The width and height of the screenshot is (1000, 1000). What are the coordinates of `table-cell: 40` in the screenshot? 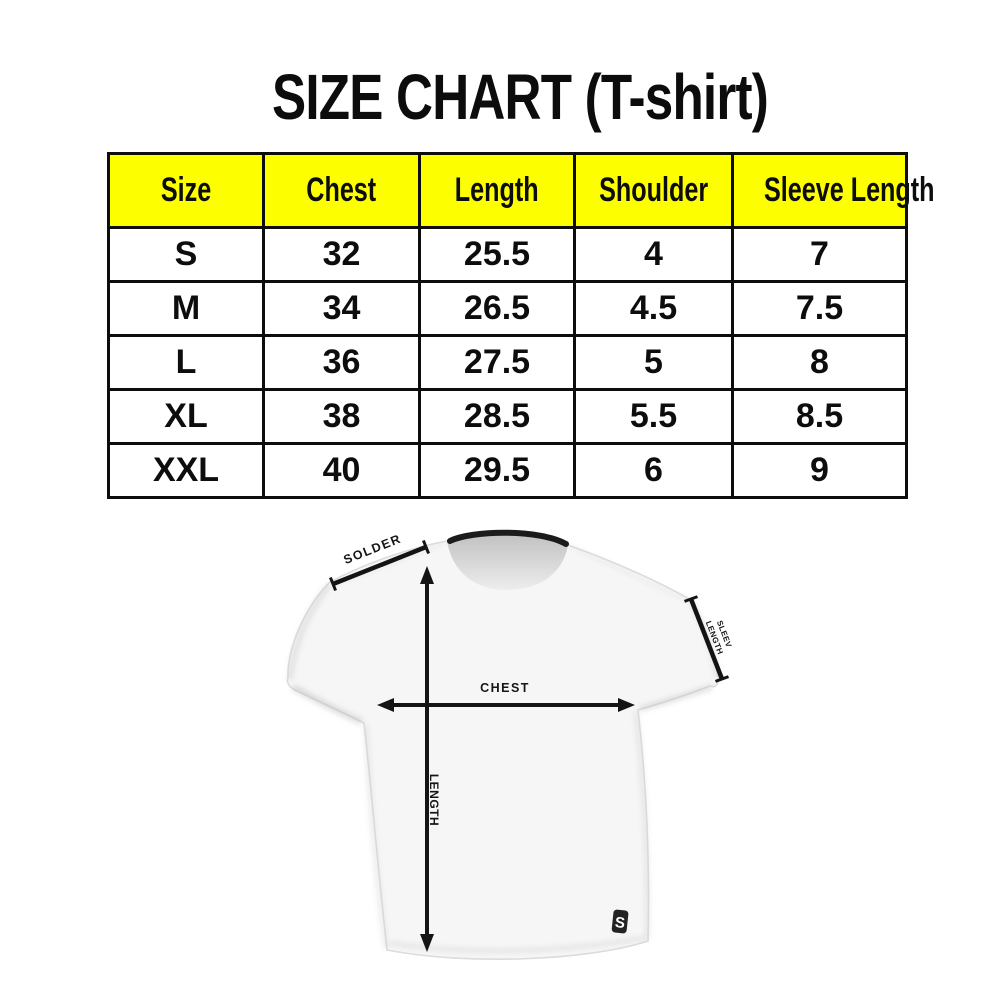 It's located at (341, 470).